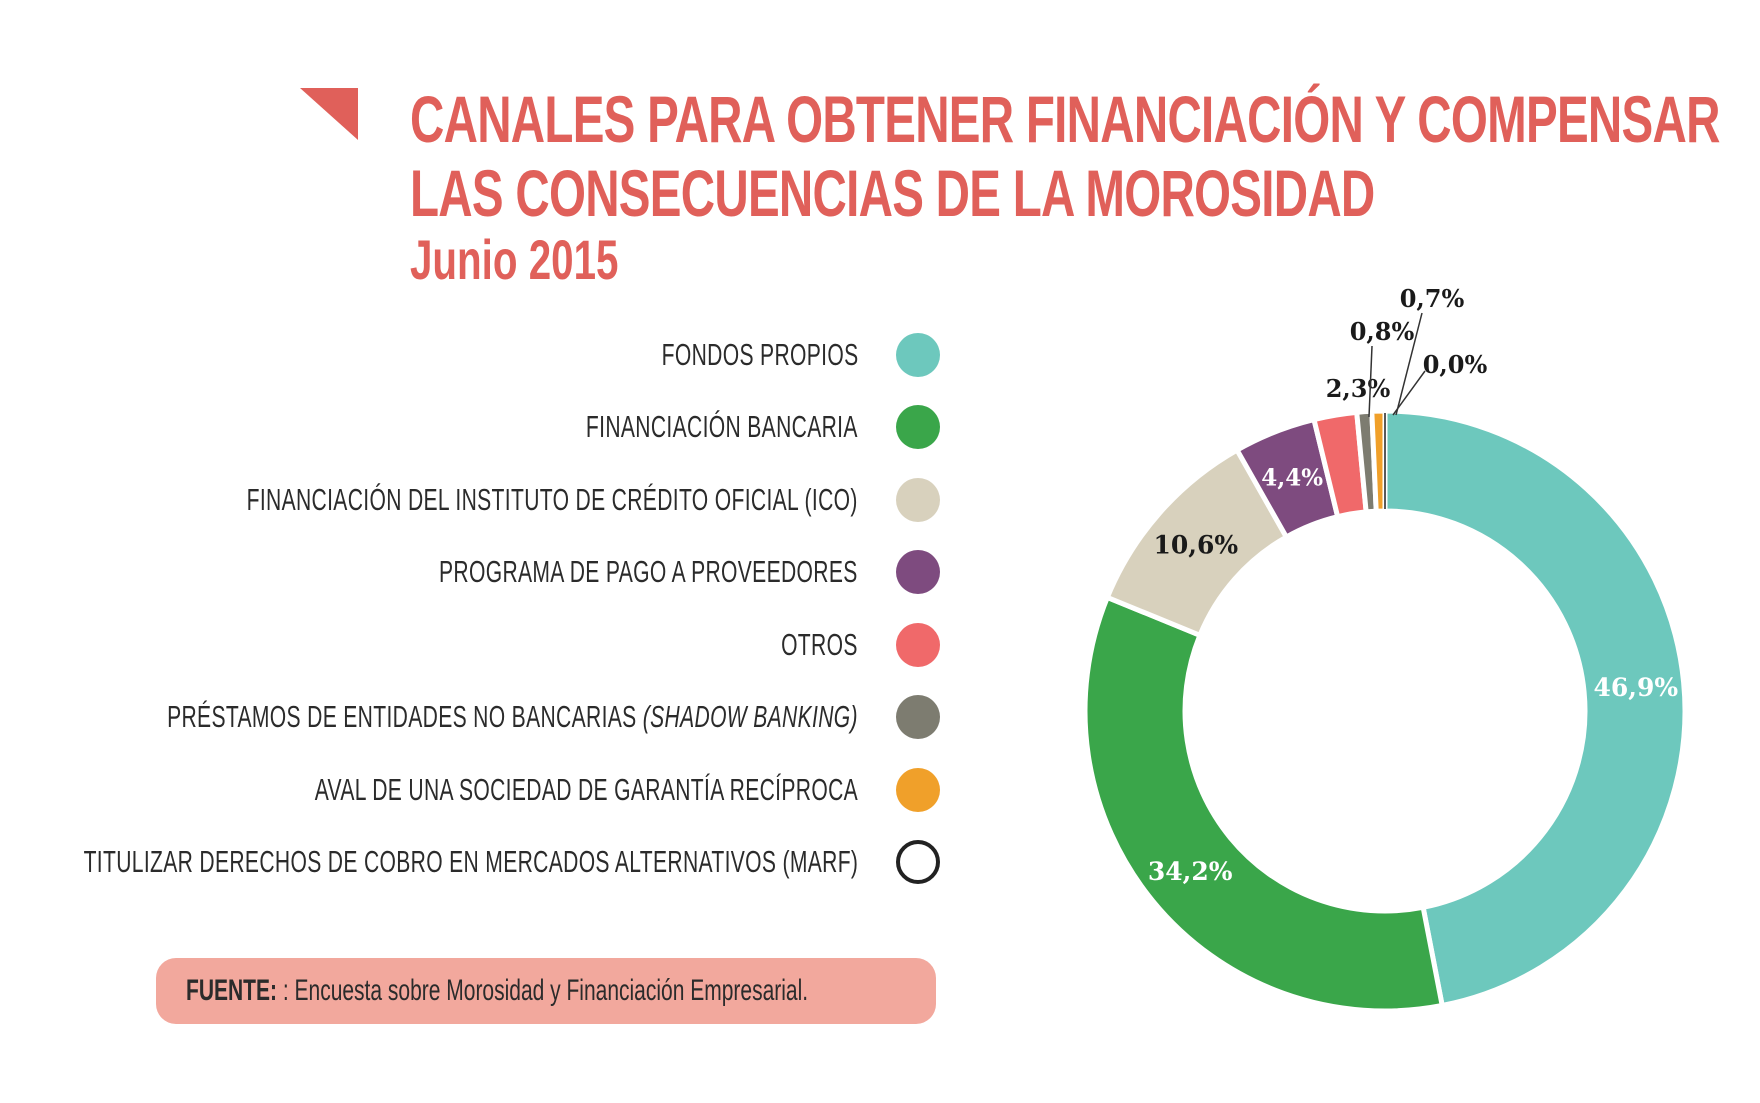  I want to click on data-label: 0,0%, so click(1455, 364).